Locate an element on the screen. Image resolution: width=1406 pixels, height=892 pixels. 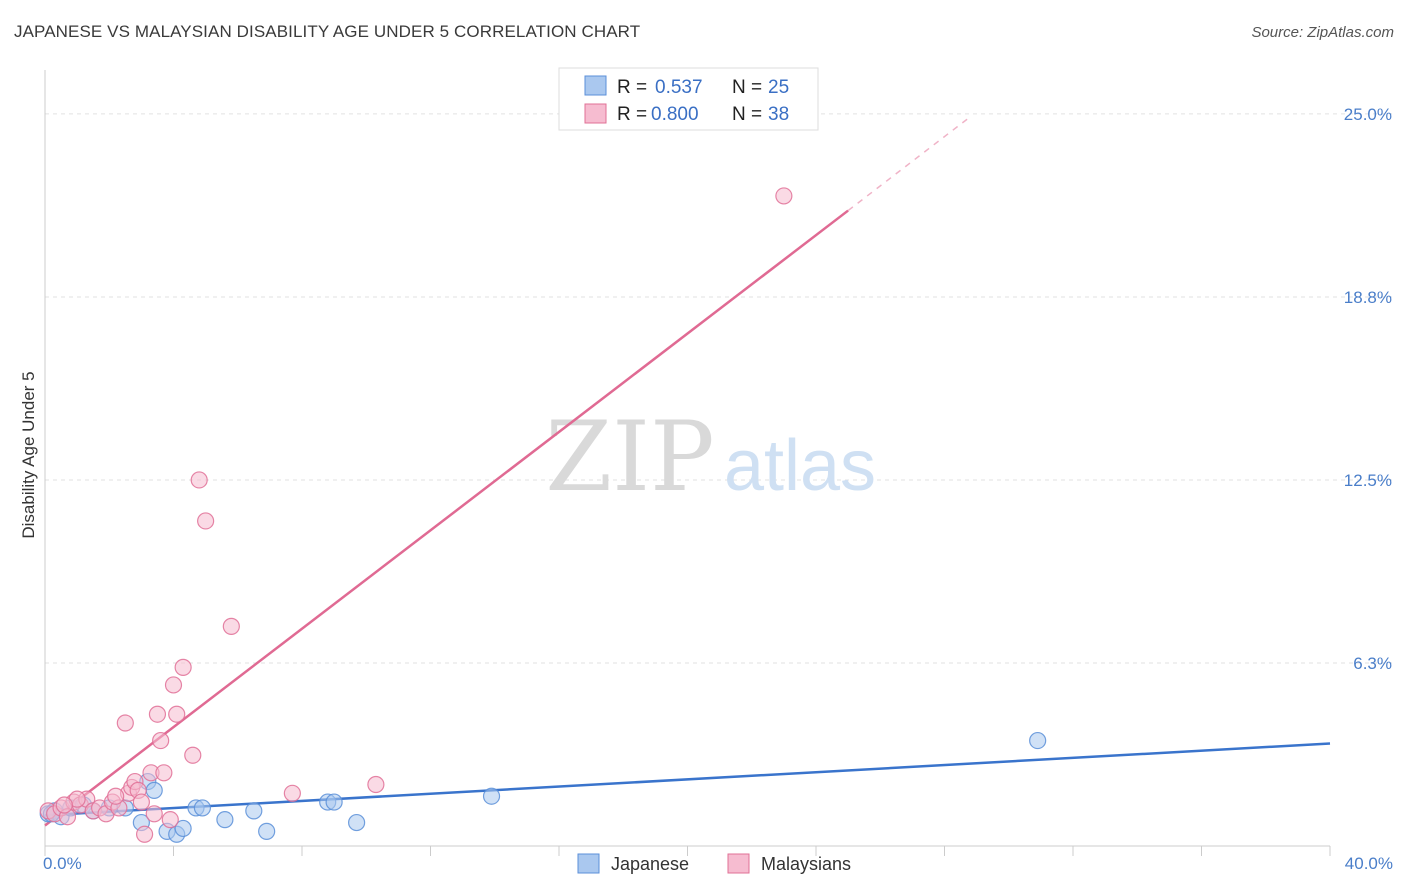
x-tick-label-max: 40.0% is located at coordinates (1369, 863).